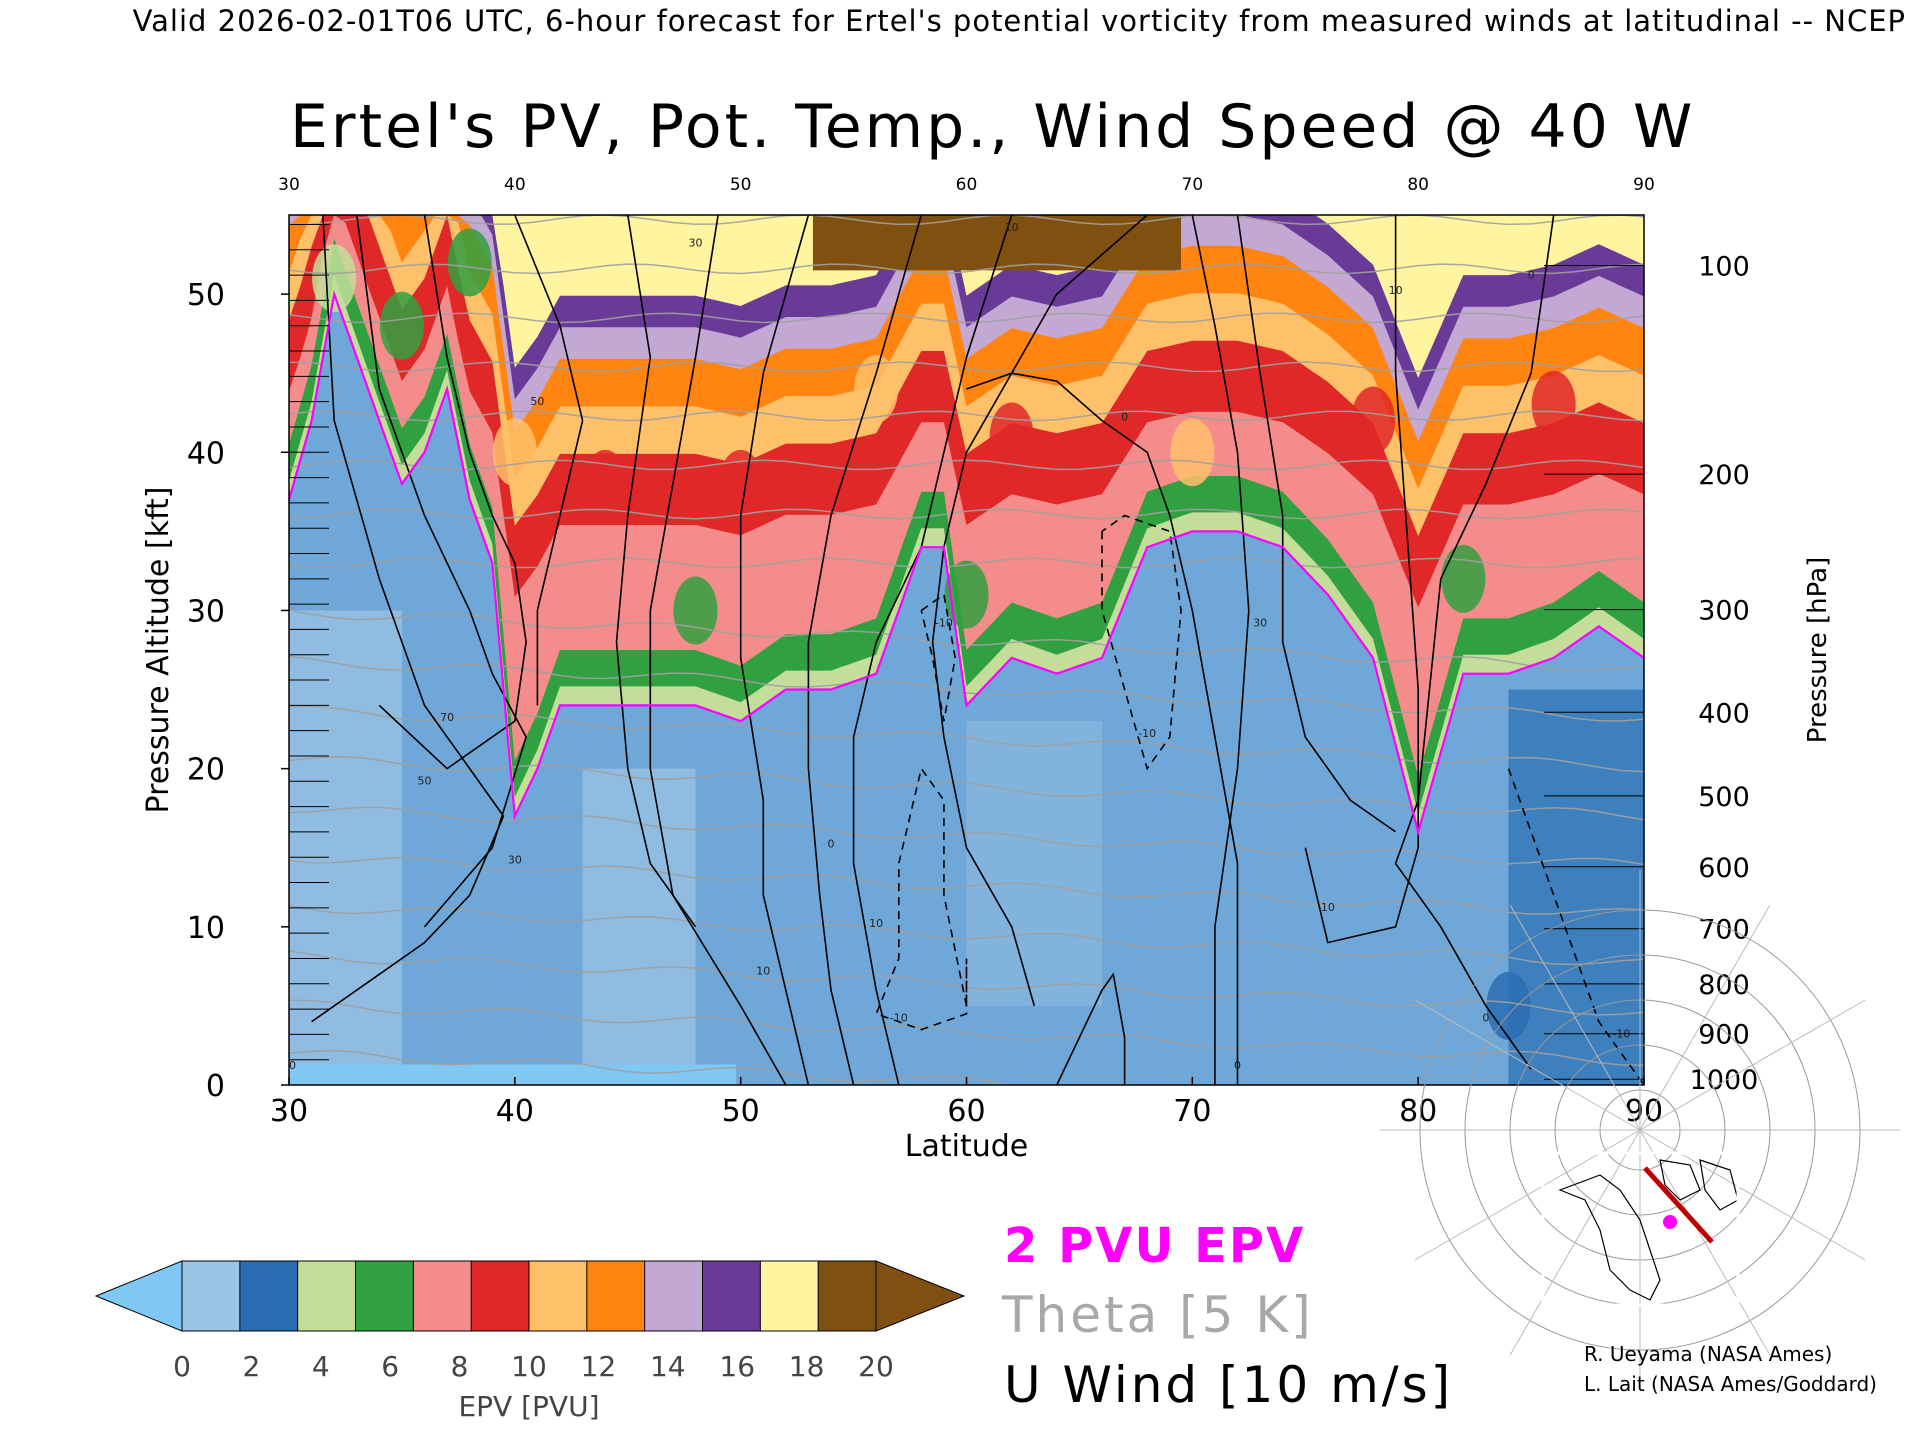 Image resolution: width=1920 pixels, height=1440 pixels. Describe the element at coordinates (741, 1111) in the screenshot. I see `x-tick-label: 50` at that location.